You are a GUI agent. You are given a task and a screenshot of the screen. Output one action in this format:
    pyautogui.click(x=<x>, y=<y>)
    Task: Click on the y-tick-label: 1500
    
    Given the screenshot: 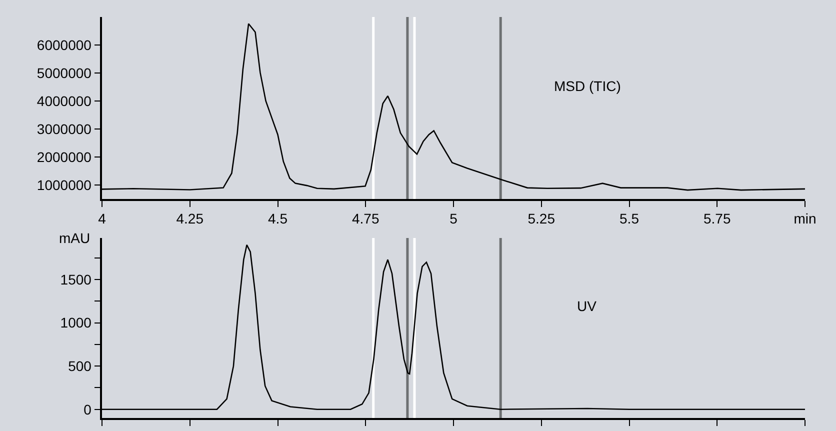 What is the action you would take?
    pyautogui.click(x=76, y=279)
    